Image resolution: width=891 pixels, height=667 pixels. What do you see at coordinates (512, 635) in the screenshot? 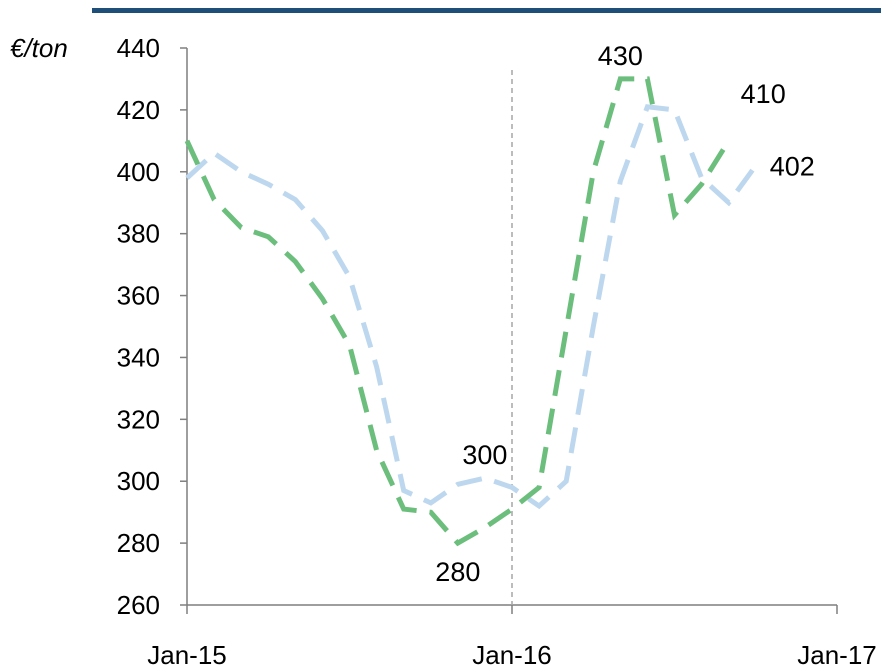
I see `x-axis: Jan-15 Jan-16 Jan-17` at bounding box center [512, 635].